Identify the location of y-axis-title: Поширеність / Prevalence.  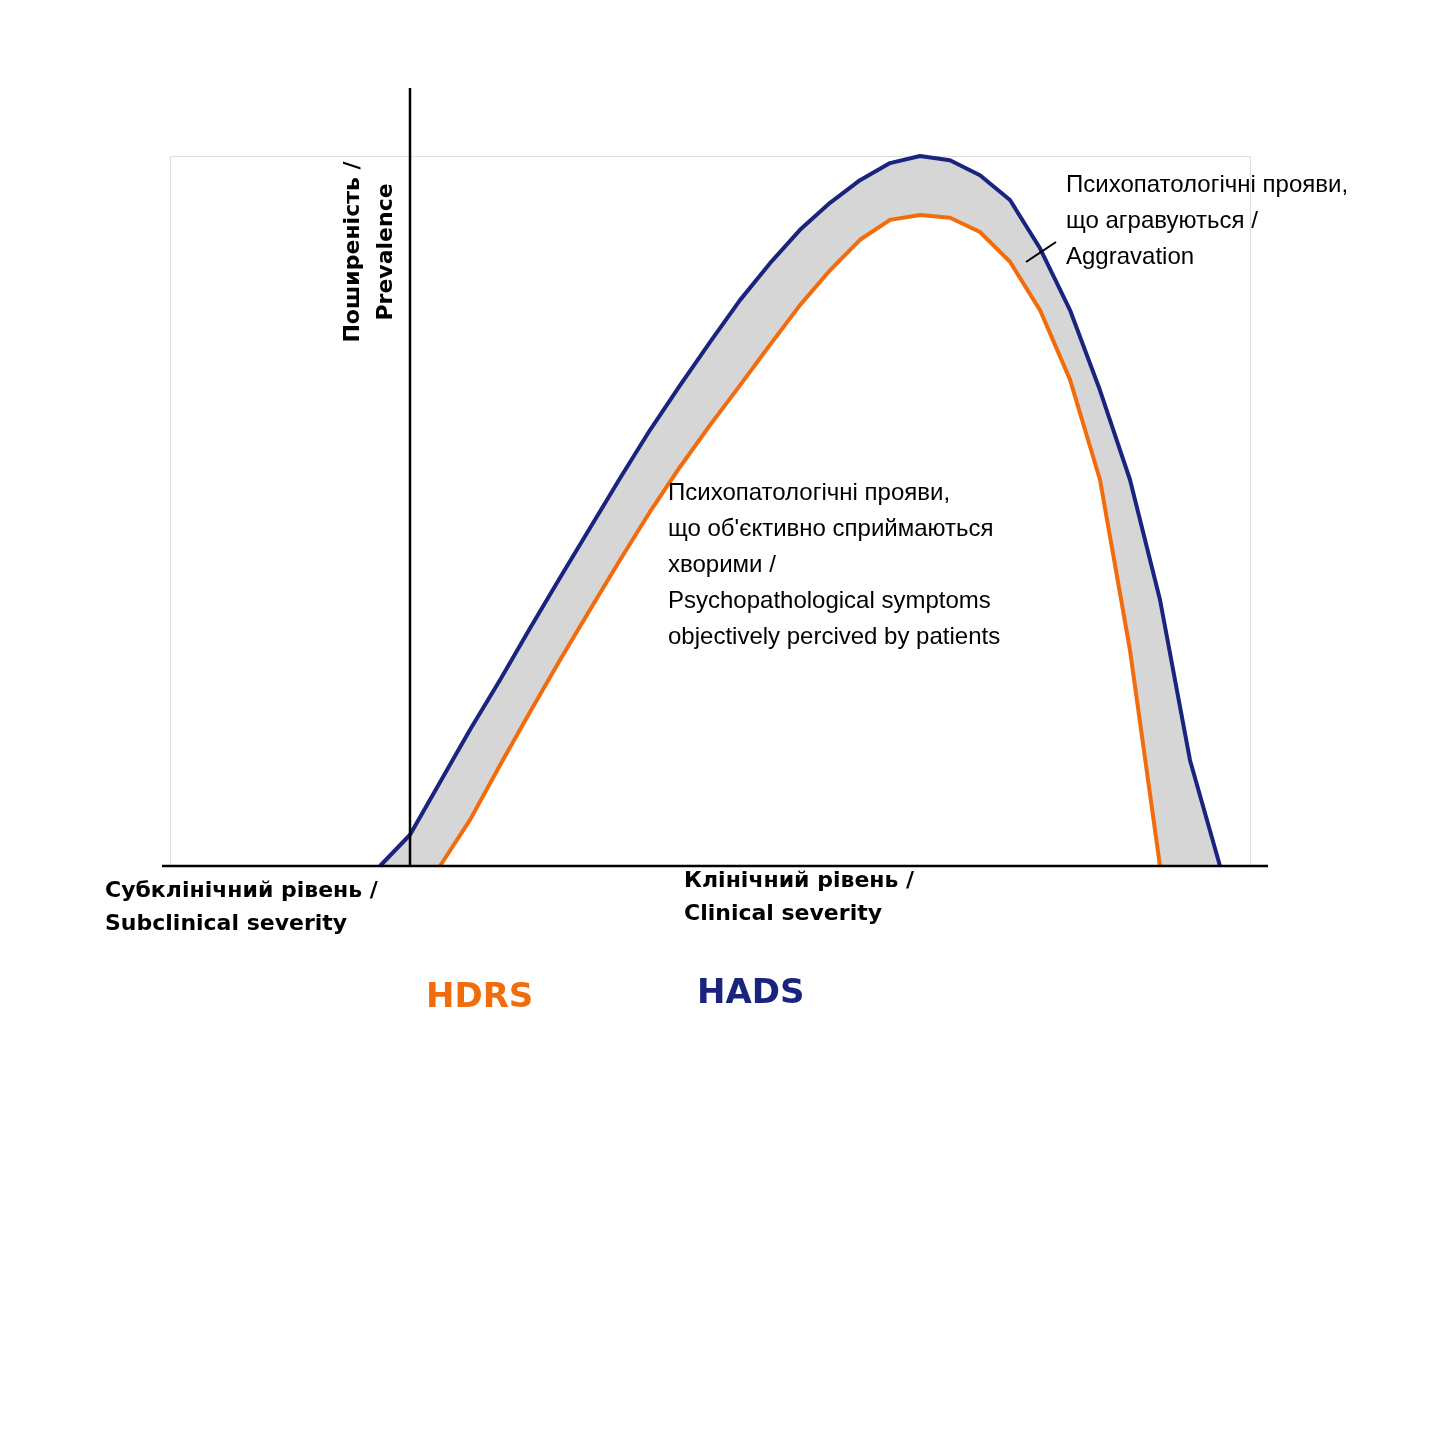
(368, 251).